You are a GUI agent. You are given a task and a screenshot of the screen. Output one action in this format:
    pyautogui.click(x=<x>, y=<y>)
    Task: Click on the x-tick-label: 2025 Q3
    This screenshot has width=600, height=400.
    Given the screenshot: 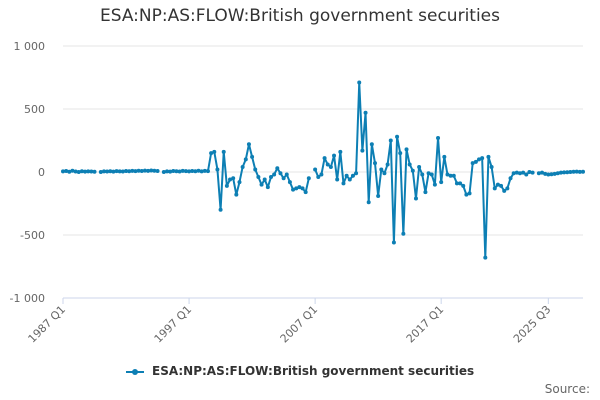 What is the action you would take?
    pyautogui.click(x=532, y=324)
    